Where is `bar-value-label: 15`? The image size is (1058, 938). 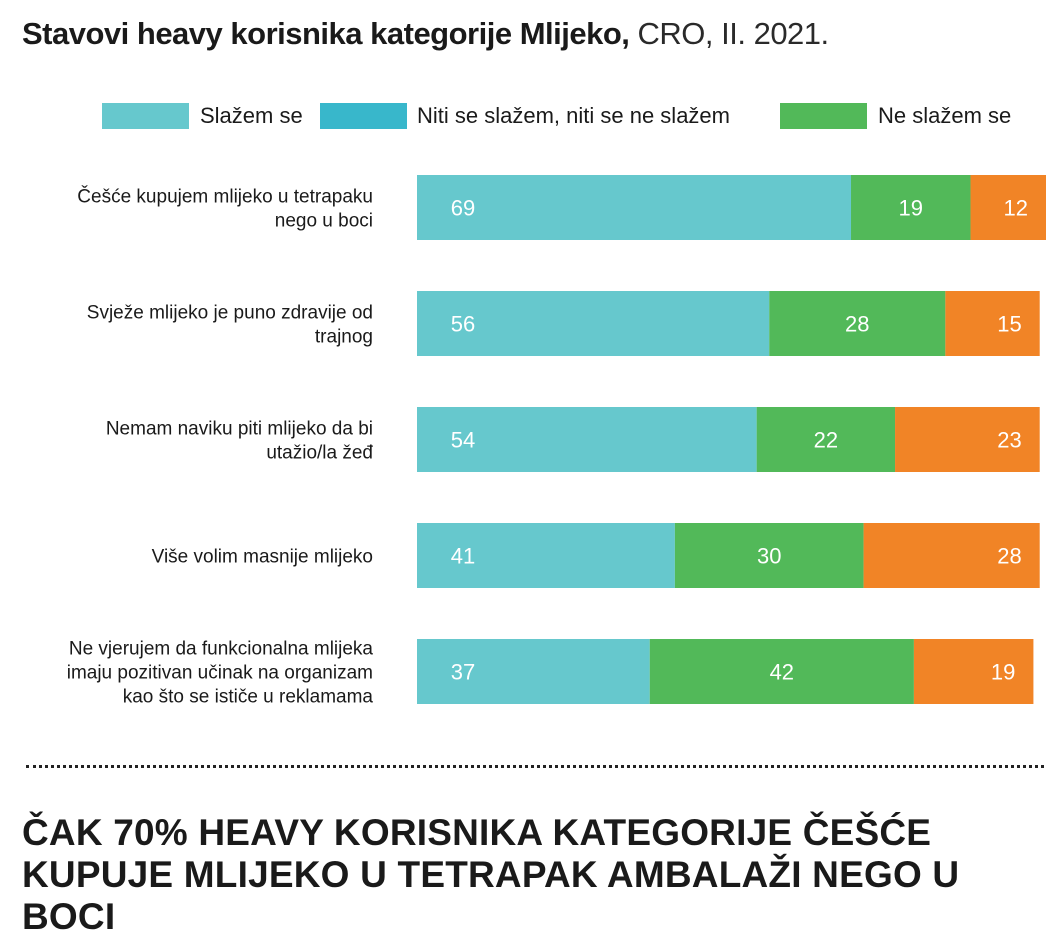
bar-value-label: 15 is located at coordinates (1009, 324).